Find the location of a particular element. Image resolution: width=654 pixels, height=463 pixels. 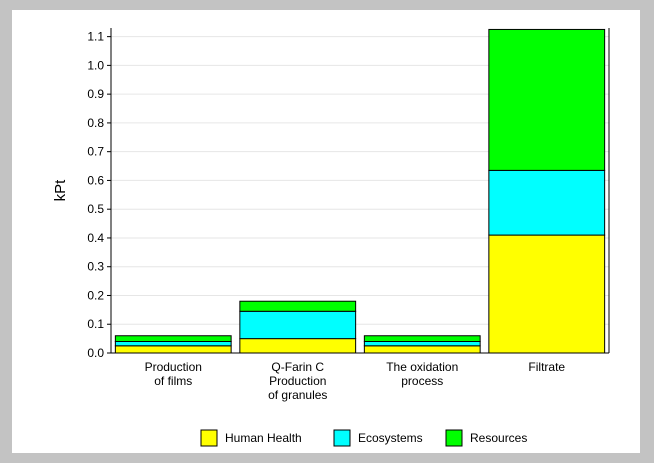

y-tick-label: 0.7 is located at coordinates (95, 152).